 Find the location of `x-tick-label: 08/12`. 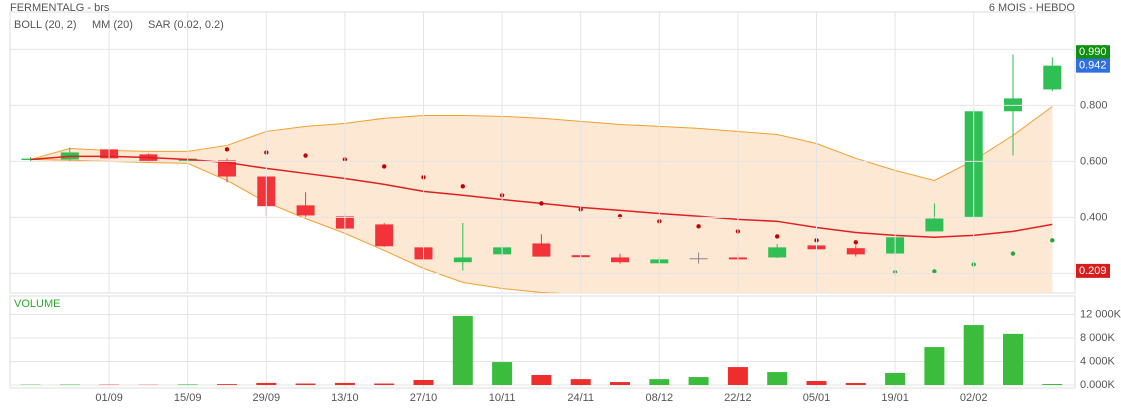

x-tick-label: 08/12 is located at coordinates (660, 398).